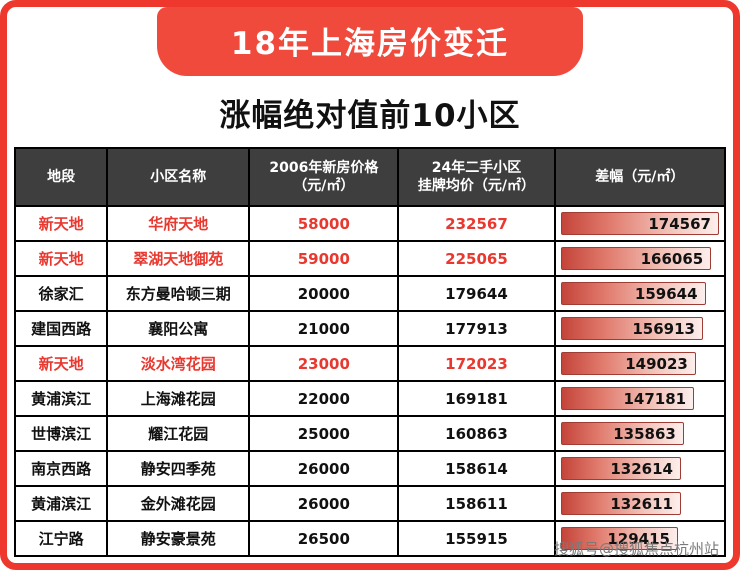 The width and height of the screenshot is (740, 570). I want to click on diff-value: 132611, so click(641, 503).